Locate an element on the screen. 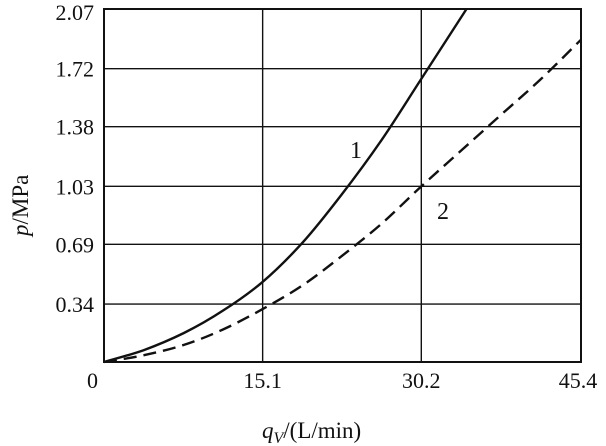  x-tick-label: 0 is located at coordinates (92, 380).